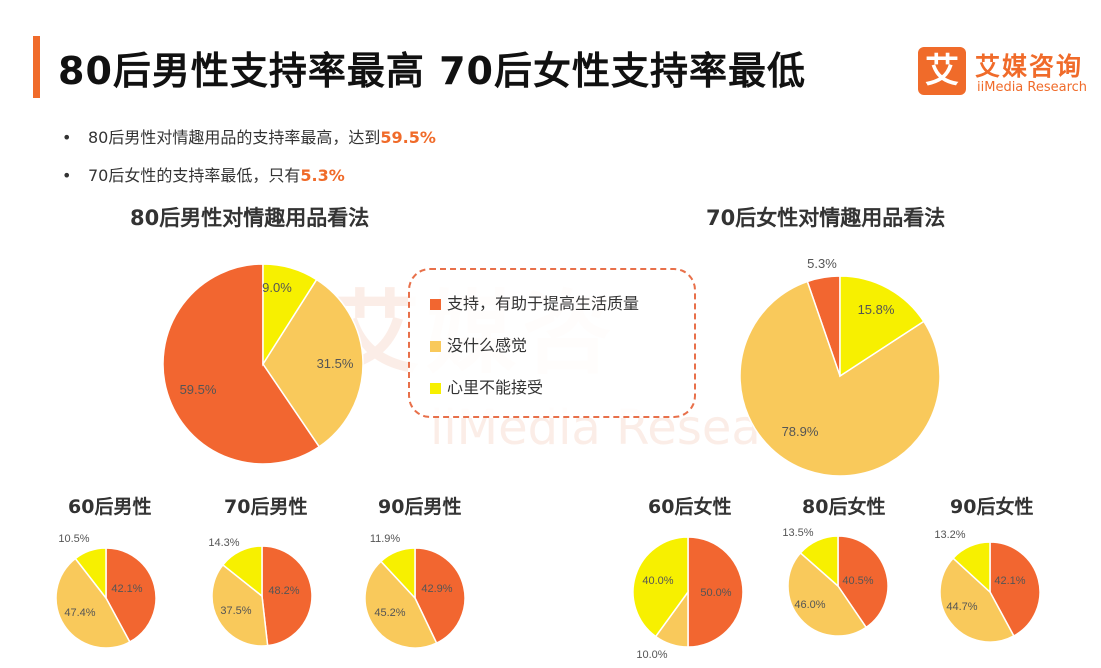 Image resolution: width=1101 pixels, height=668 pixels. What do you see at coordinates (435, 304) in the screenshot?
I see `legend-swatch-support` at bounding box center [435, 304].